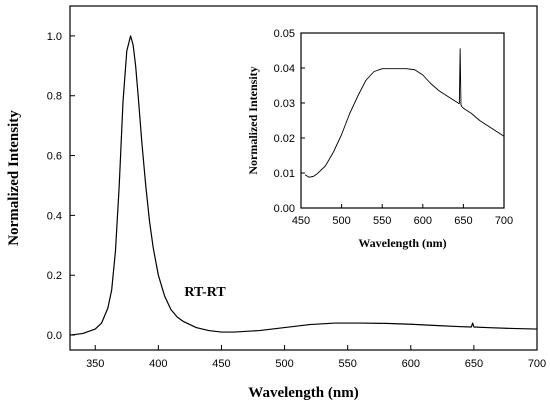 This screenshot has width=550, height=405. What do you see at coordinates (221, 364) in the screenshot?
I see `main-x-tick-label: 450` at bounding box center [221, 364].